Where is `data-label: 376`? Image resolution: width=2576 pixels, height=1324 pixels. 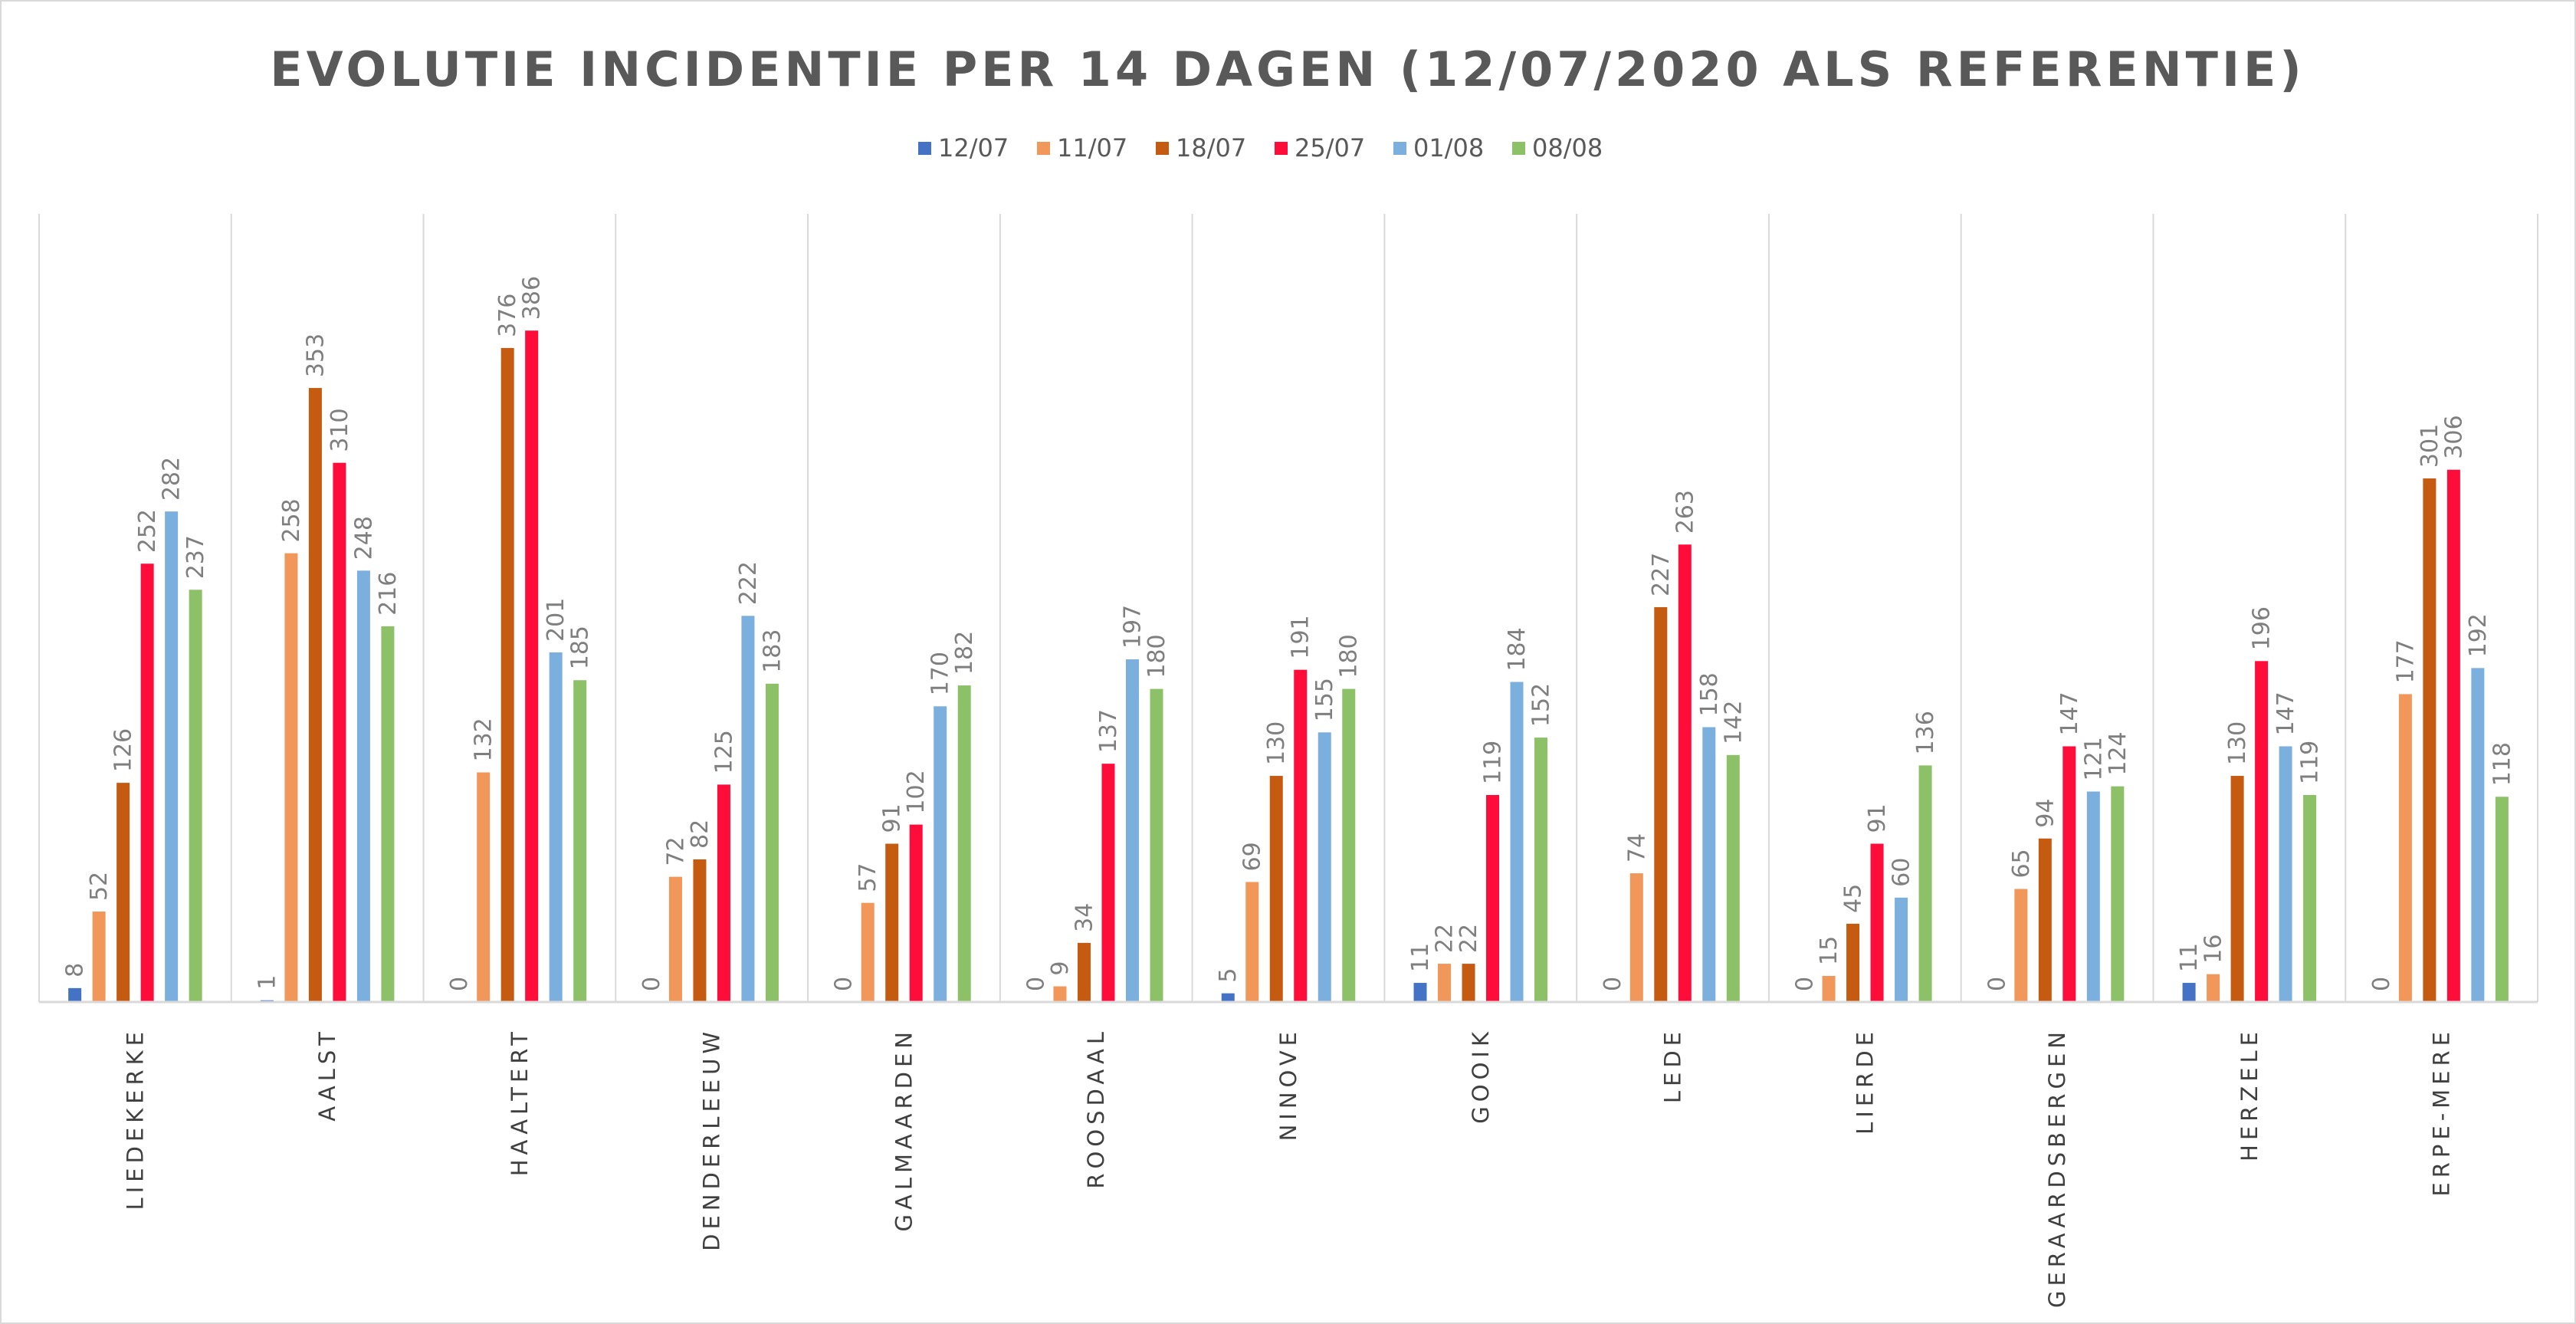 data-label: 376 is located at coordinates (507, 315).